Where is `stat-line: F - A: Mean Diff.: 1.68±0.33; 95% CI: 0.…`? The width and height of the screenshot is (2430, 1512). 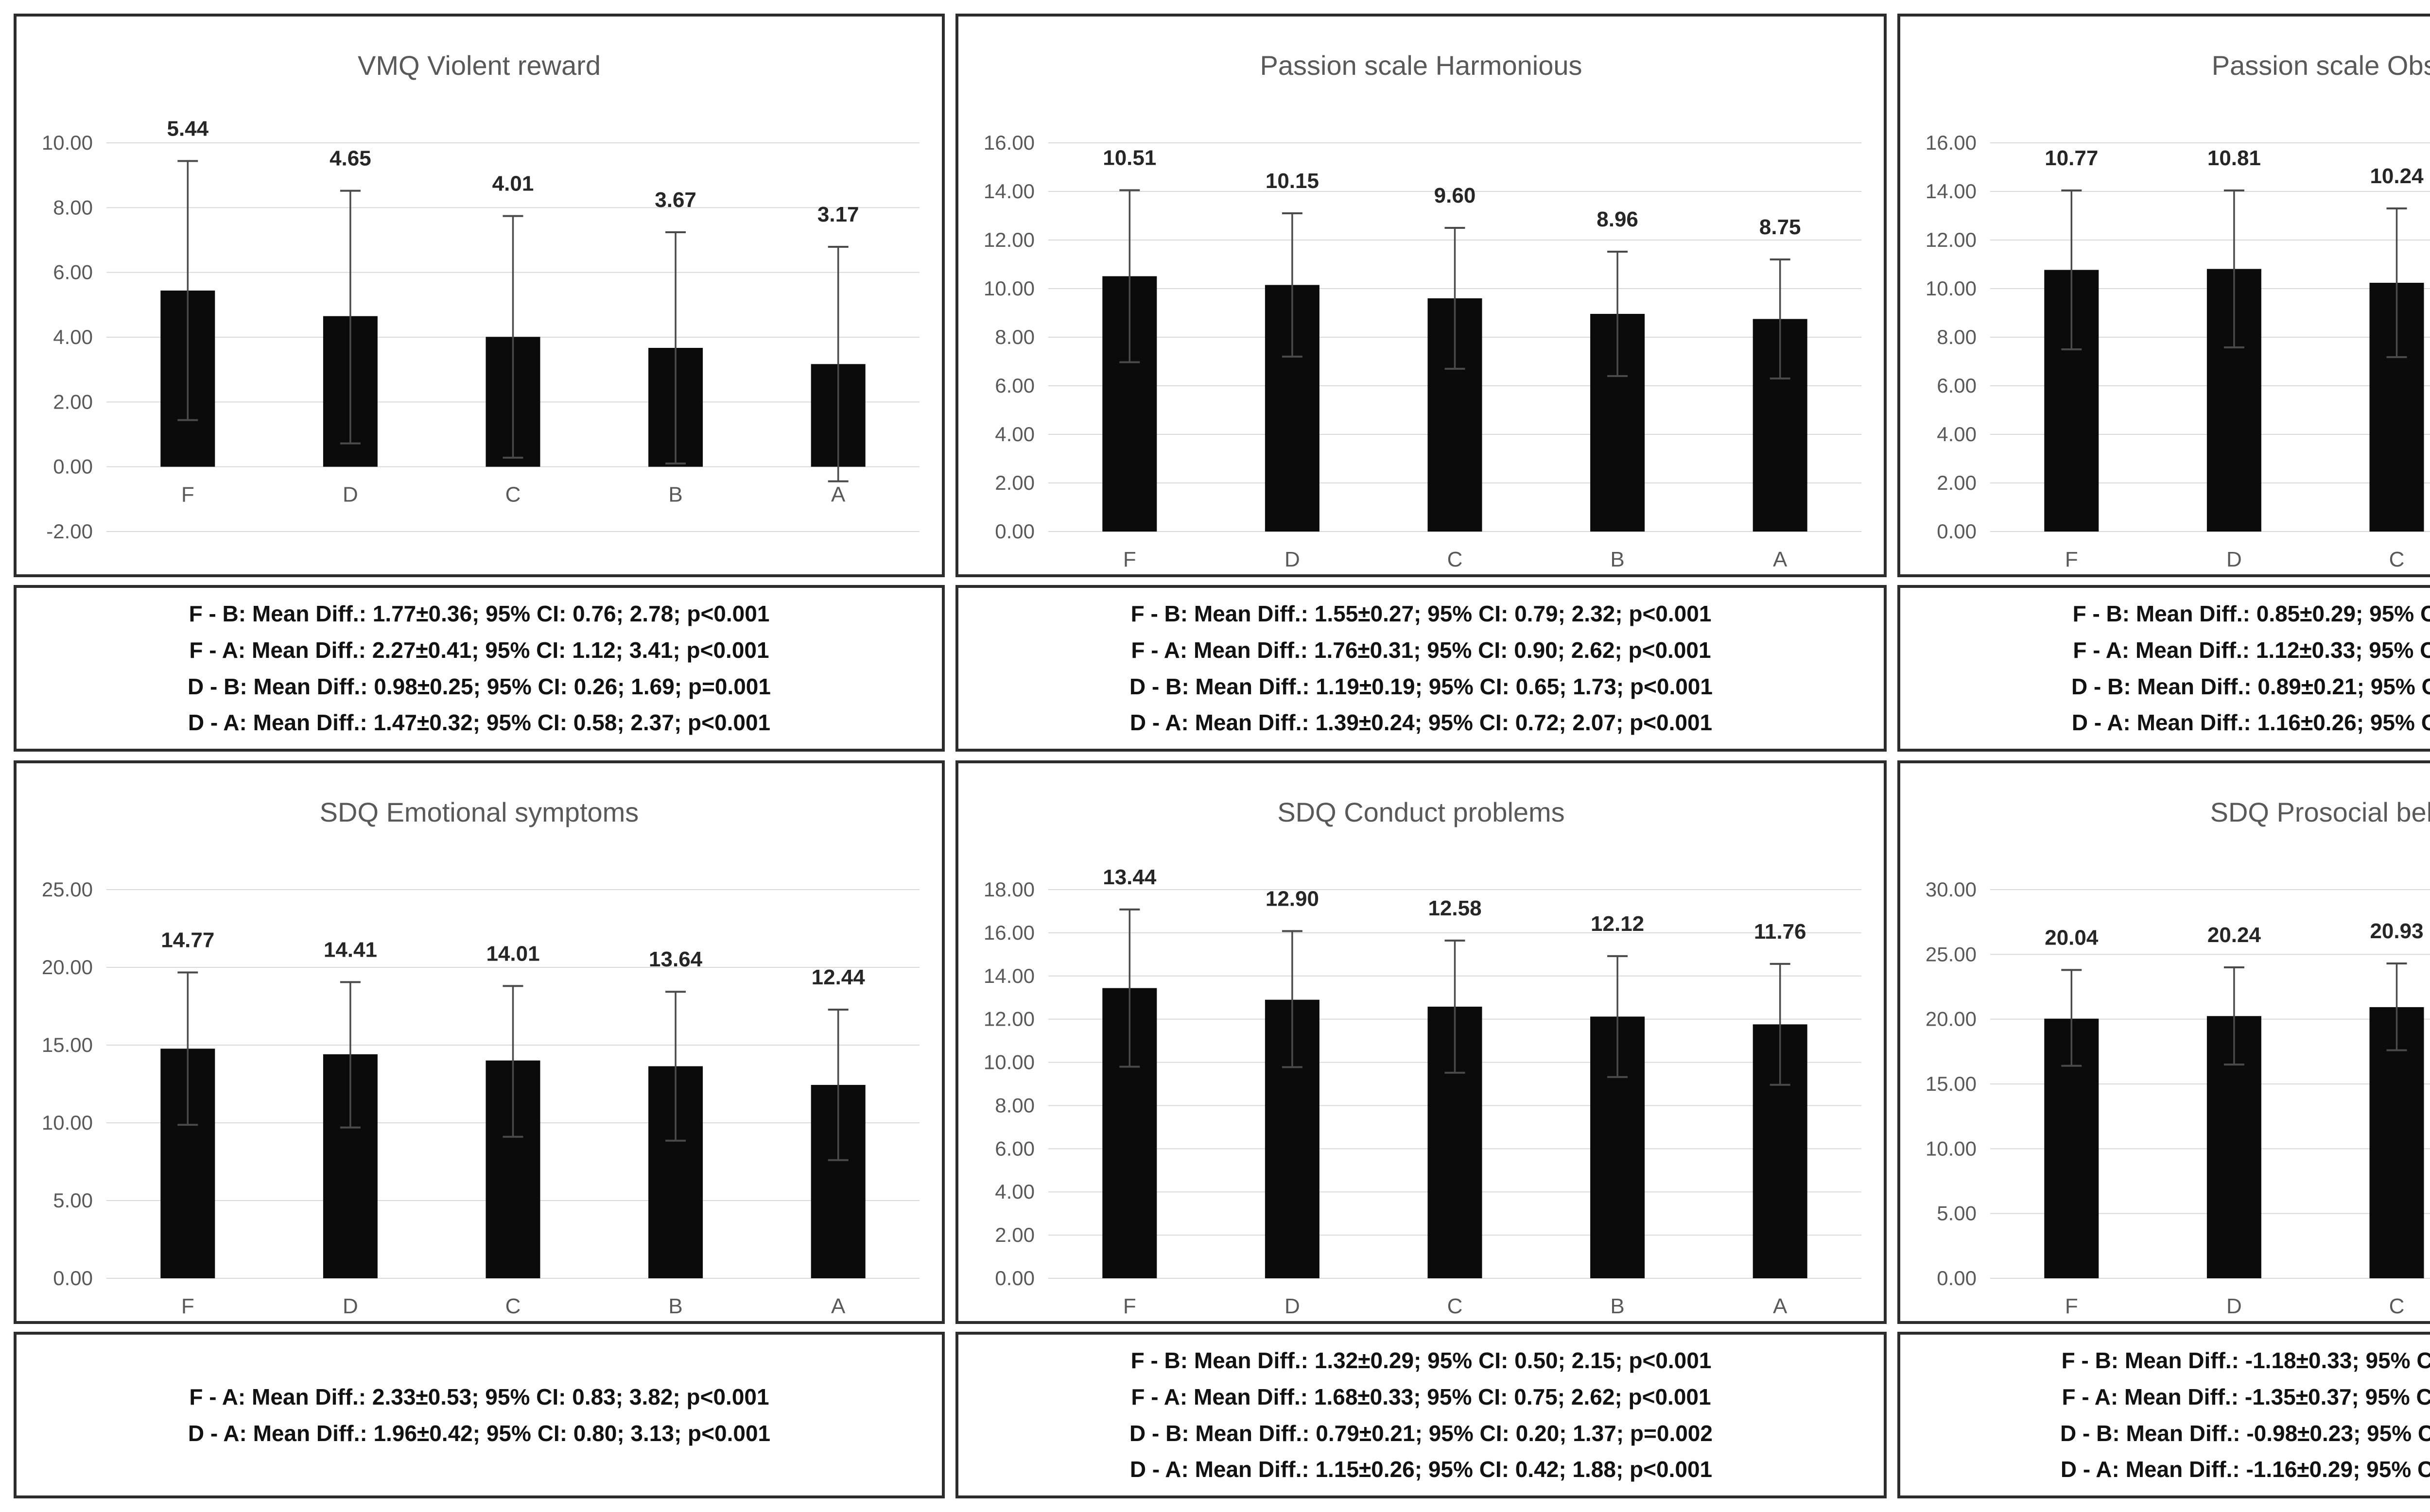 stat-line: F - A: Mean Diff.: 1.68±0.33; 95% CI: 0.… is located at coordinates (1421, 1396).